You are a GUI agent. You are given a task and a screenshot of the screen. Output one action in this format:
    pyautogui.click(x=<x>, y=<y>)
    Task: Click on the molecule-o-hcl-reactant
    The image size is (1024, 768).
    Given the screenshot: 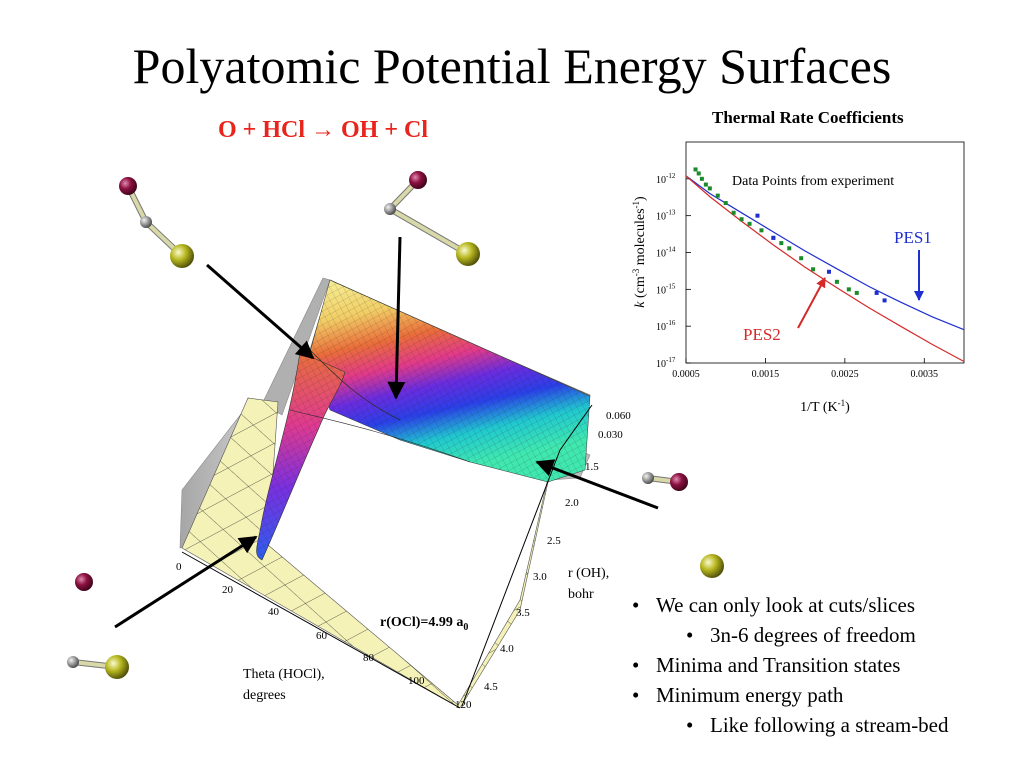 What is the action you would take?
    pyautogui.click(x=98, y=626)
    